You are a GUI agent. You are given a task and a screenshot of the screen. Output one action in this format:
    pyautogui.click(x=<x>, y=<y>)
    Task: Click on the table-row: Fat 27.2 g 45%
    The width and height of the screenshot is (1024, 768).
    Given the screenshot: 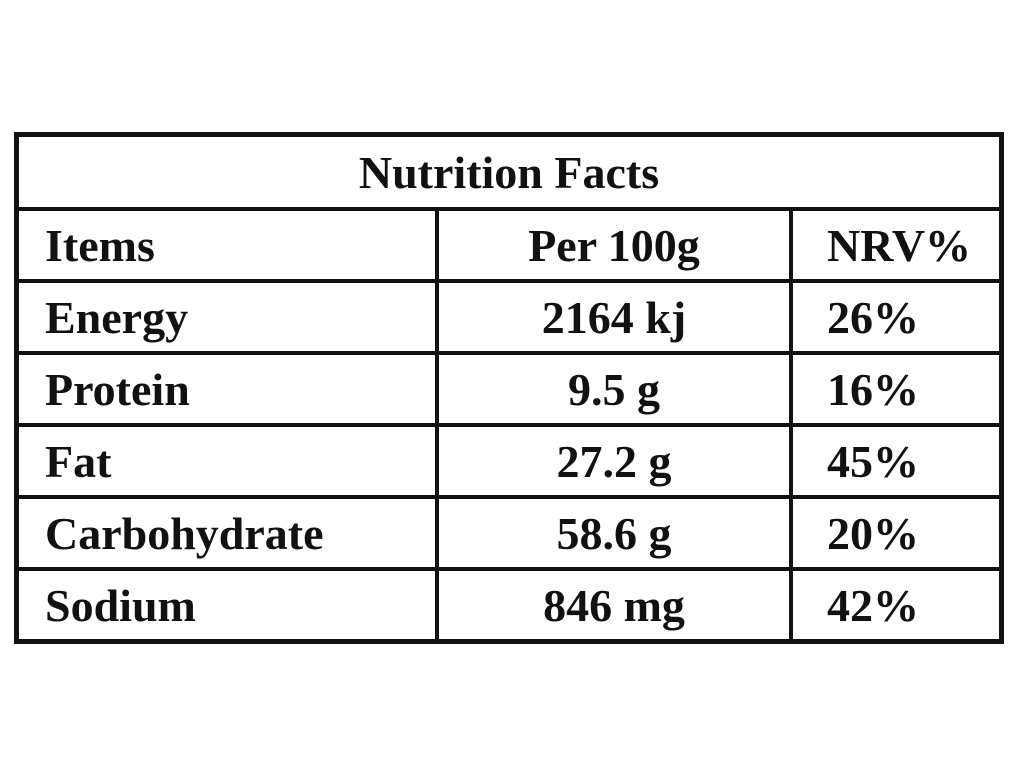 What is the action you would take?
    pyautogui.click(x=509, y=461)
    